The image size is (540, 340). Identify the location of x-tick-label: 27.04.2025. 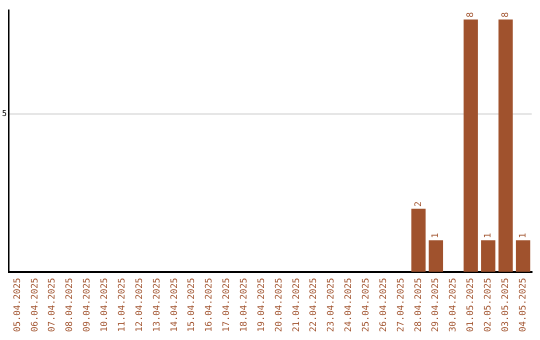
(401, 305).